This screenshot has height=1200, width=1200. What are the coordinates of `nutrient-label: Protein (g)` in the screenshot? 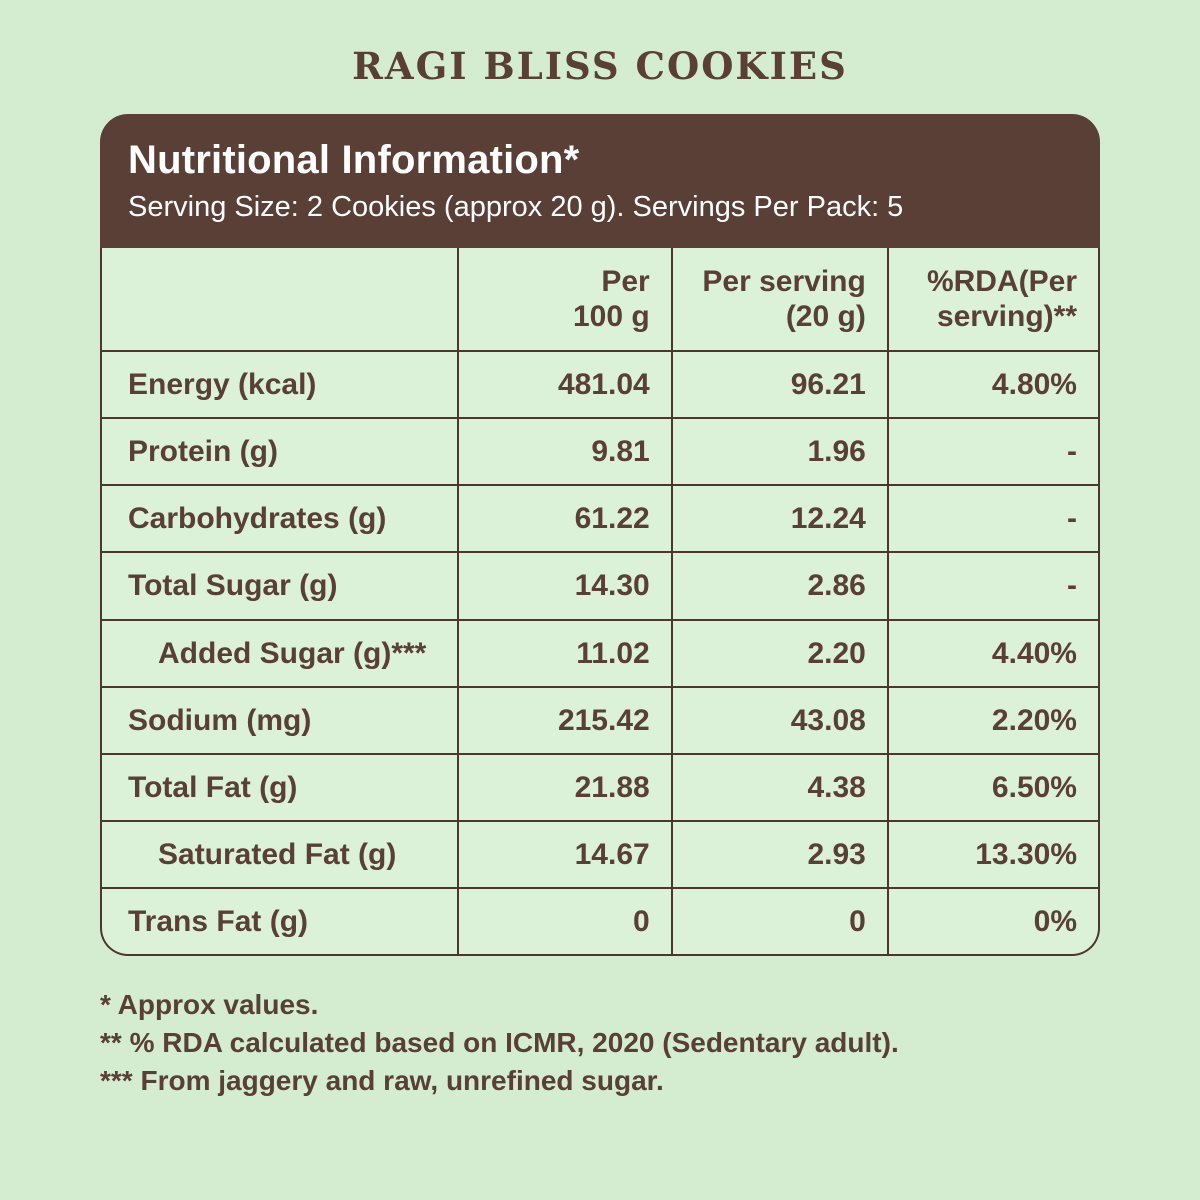 It's located at (280, 451).